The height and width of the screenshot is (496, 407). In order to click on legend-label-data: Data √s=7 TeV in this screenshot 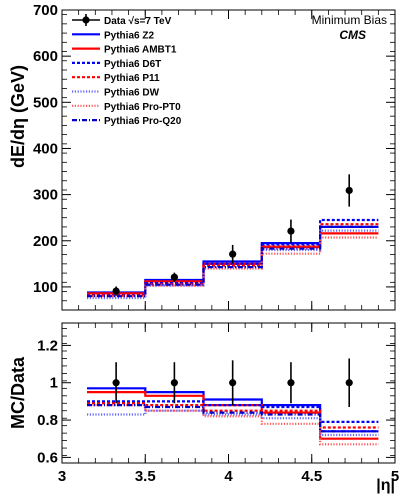, I will do `click(138, 21)`.